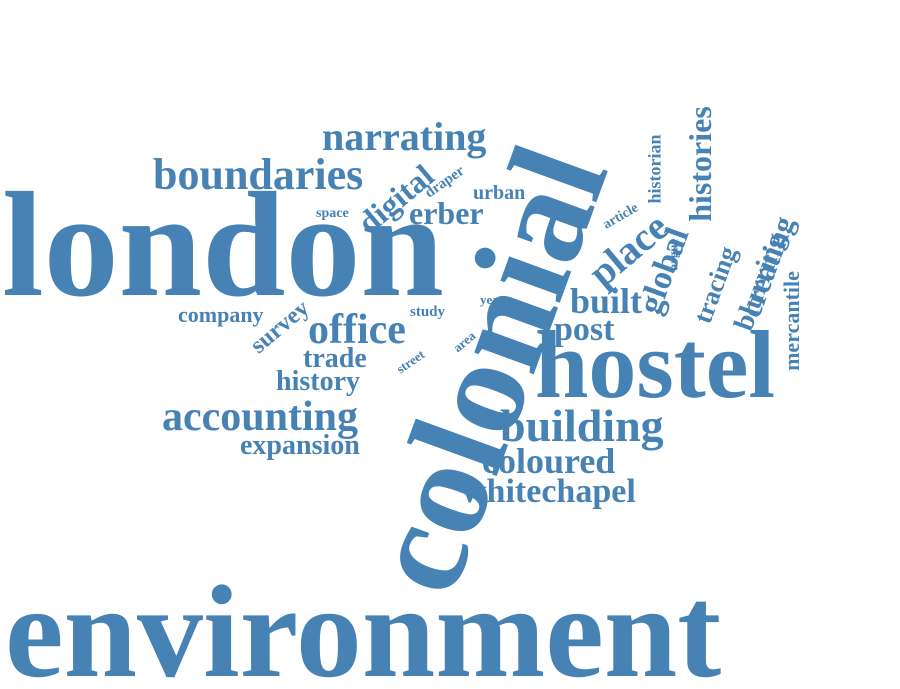 The height and width of the screenshot is (689, 900). What do you see at coordinates (335, 358) in the screenshot?
I see `word-trade: trade` at bounding box center [335, 358].